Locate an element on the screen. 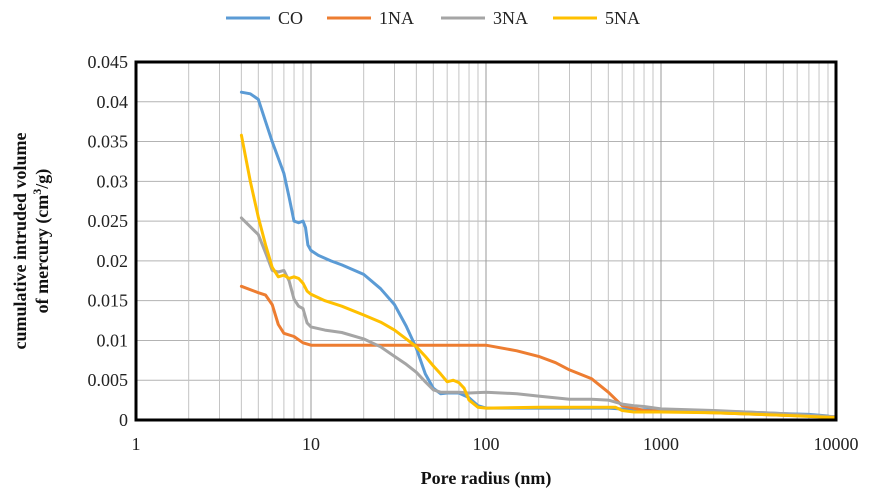 This screenshot has height=494, width=870. y-axis-title-line1: cumulative intruded volume is located at coordinates (20, 240).